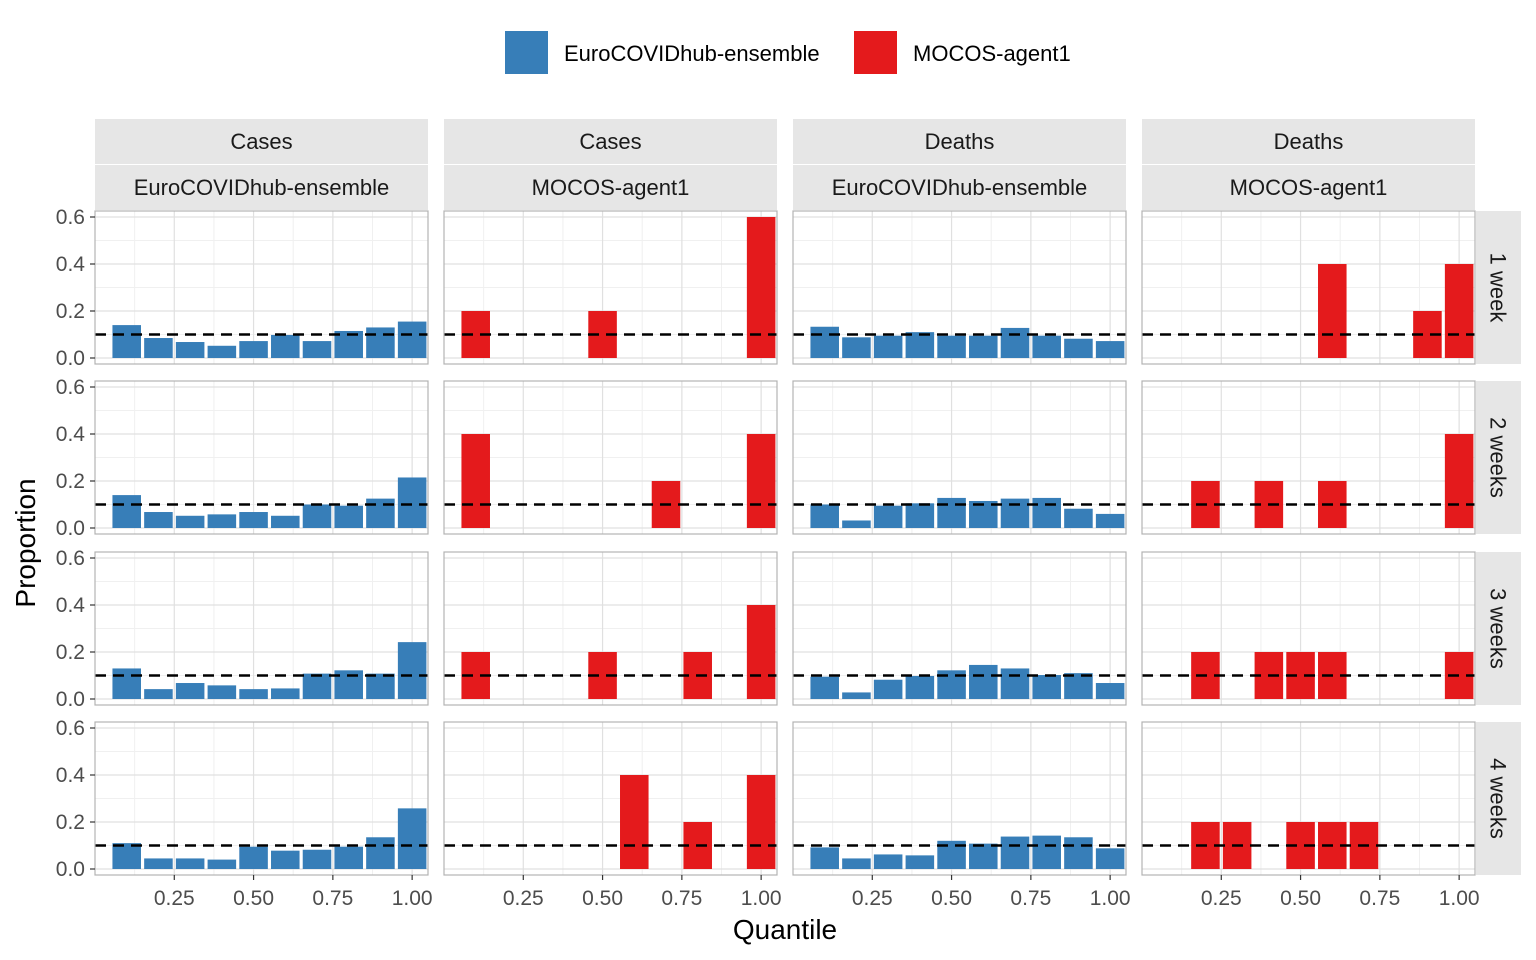 The image size is (1536, 960). I want to click on strip-horizon-label-3: 4 weeks, so click(1498, 798).